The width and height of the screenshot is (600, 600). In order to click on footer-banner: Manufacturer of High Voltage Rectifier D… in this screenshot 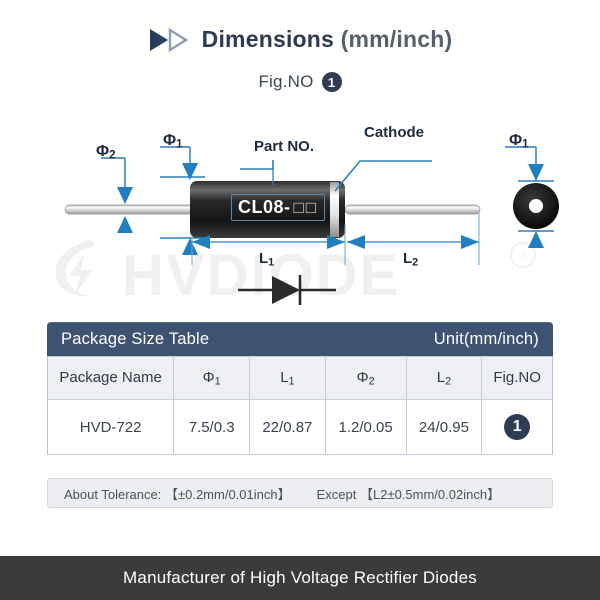, I will do `click(300, 578)`.